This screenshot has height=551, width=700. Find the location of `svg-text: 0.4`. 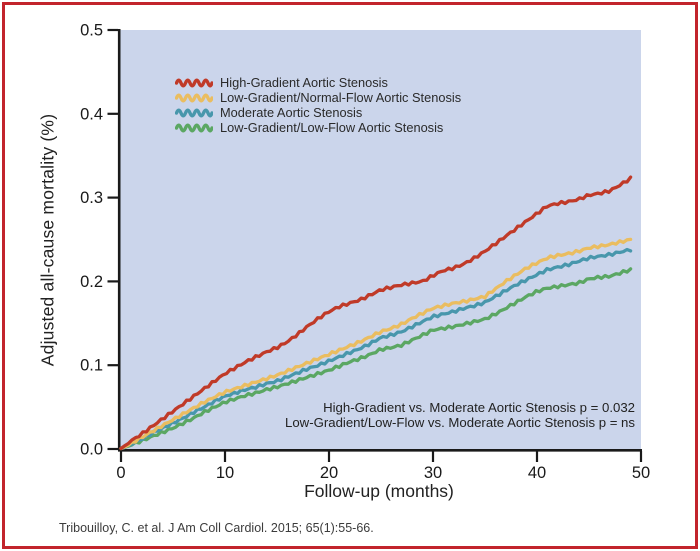

svg-text: 0.4 is located at coordinates (91, 114).